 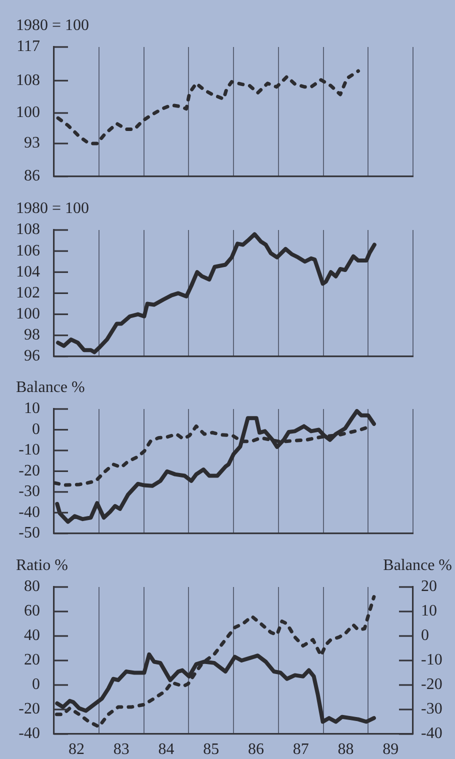 What do you see at coordinates (429, 611) in the screenshot?
I see `y2-tick-label: 10` at bounding box center [429, 611].